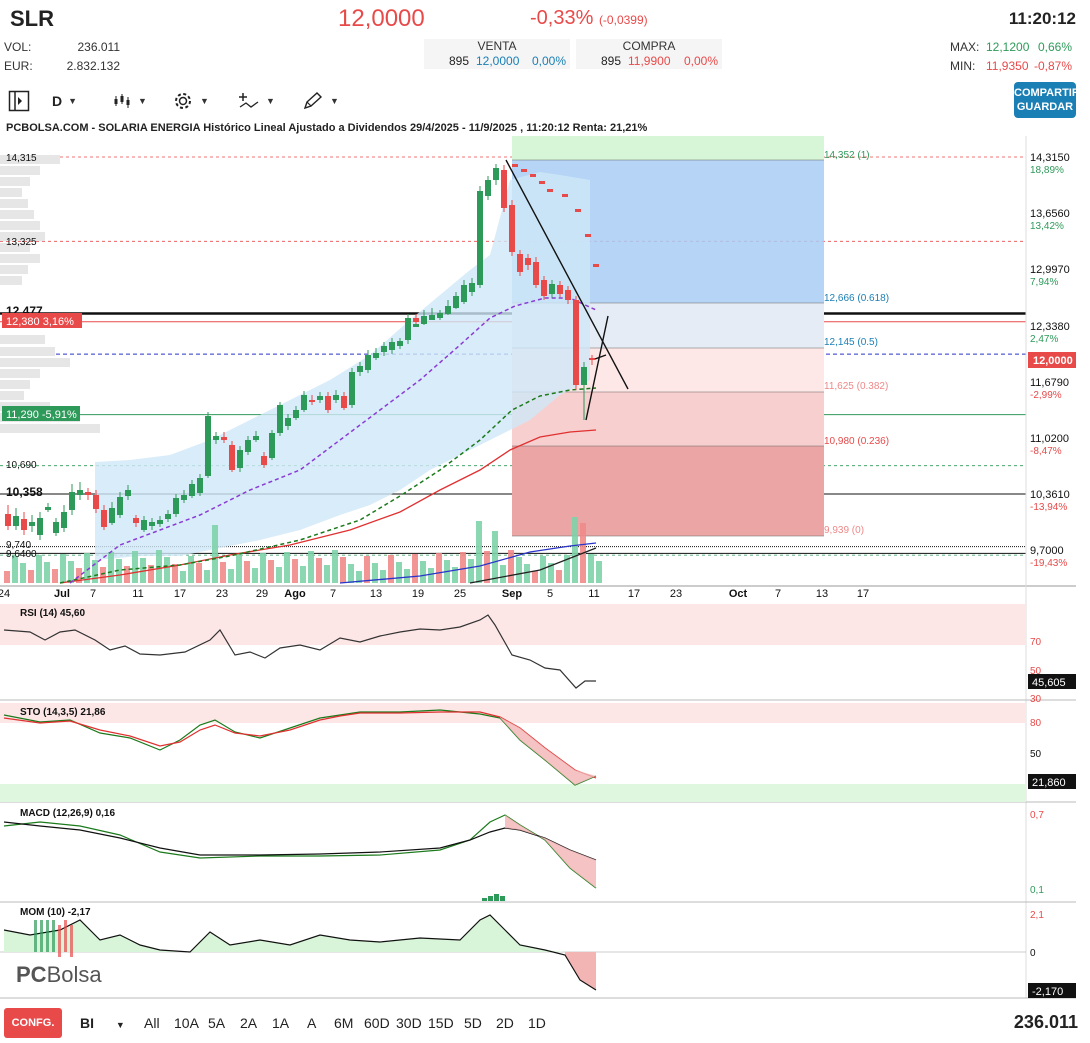 Image resolution: width=1090 pixels, height=1043 pixels. I want to click on price-flag-green, so click(41, 413).